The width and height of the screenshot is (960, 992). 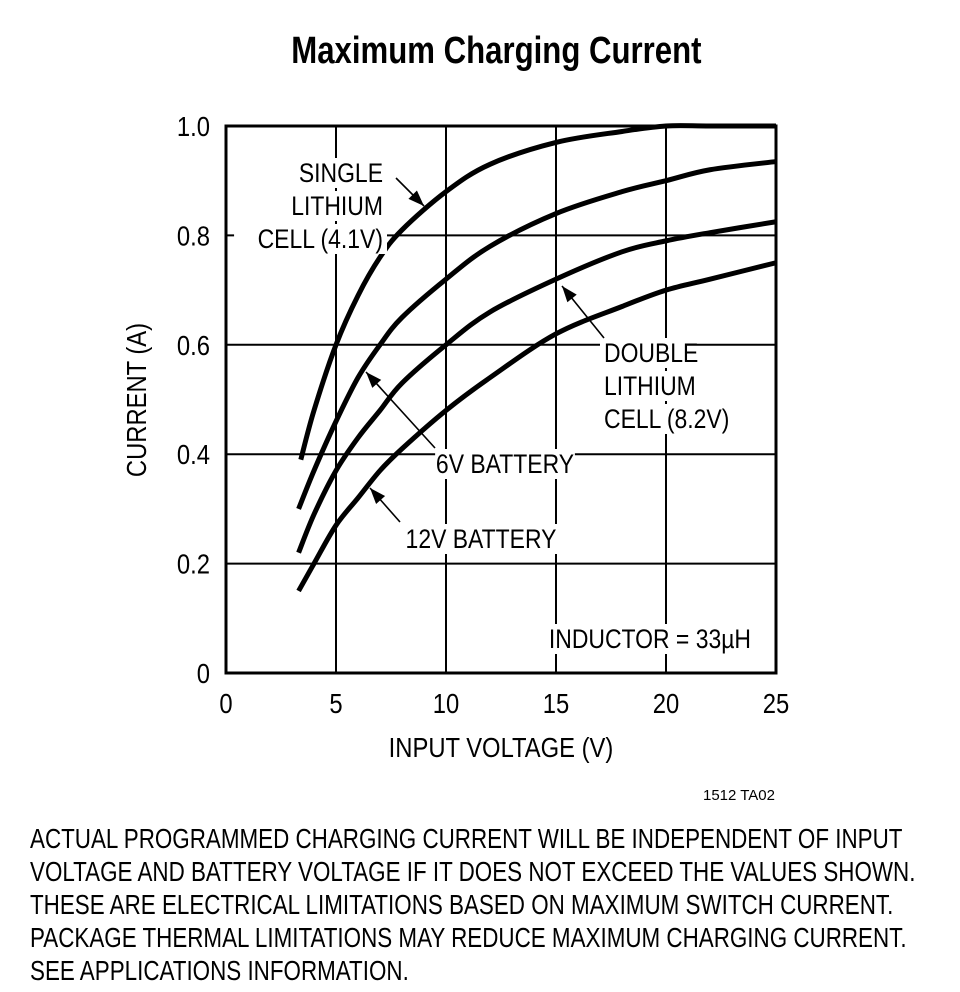 What do you see at coordinates (193, 454) in the screenshot?
I see `y-tick-label: 0.4` at bounding box center [193, 454].